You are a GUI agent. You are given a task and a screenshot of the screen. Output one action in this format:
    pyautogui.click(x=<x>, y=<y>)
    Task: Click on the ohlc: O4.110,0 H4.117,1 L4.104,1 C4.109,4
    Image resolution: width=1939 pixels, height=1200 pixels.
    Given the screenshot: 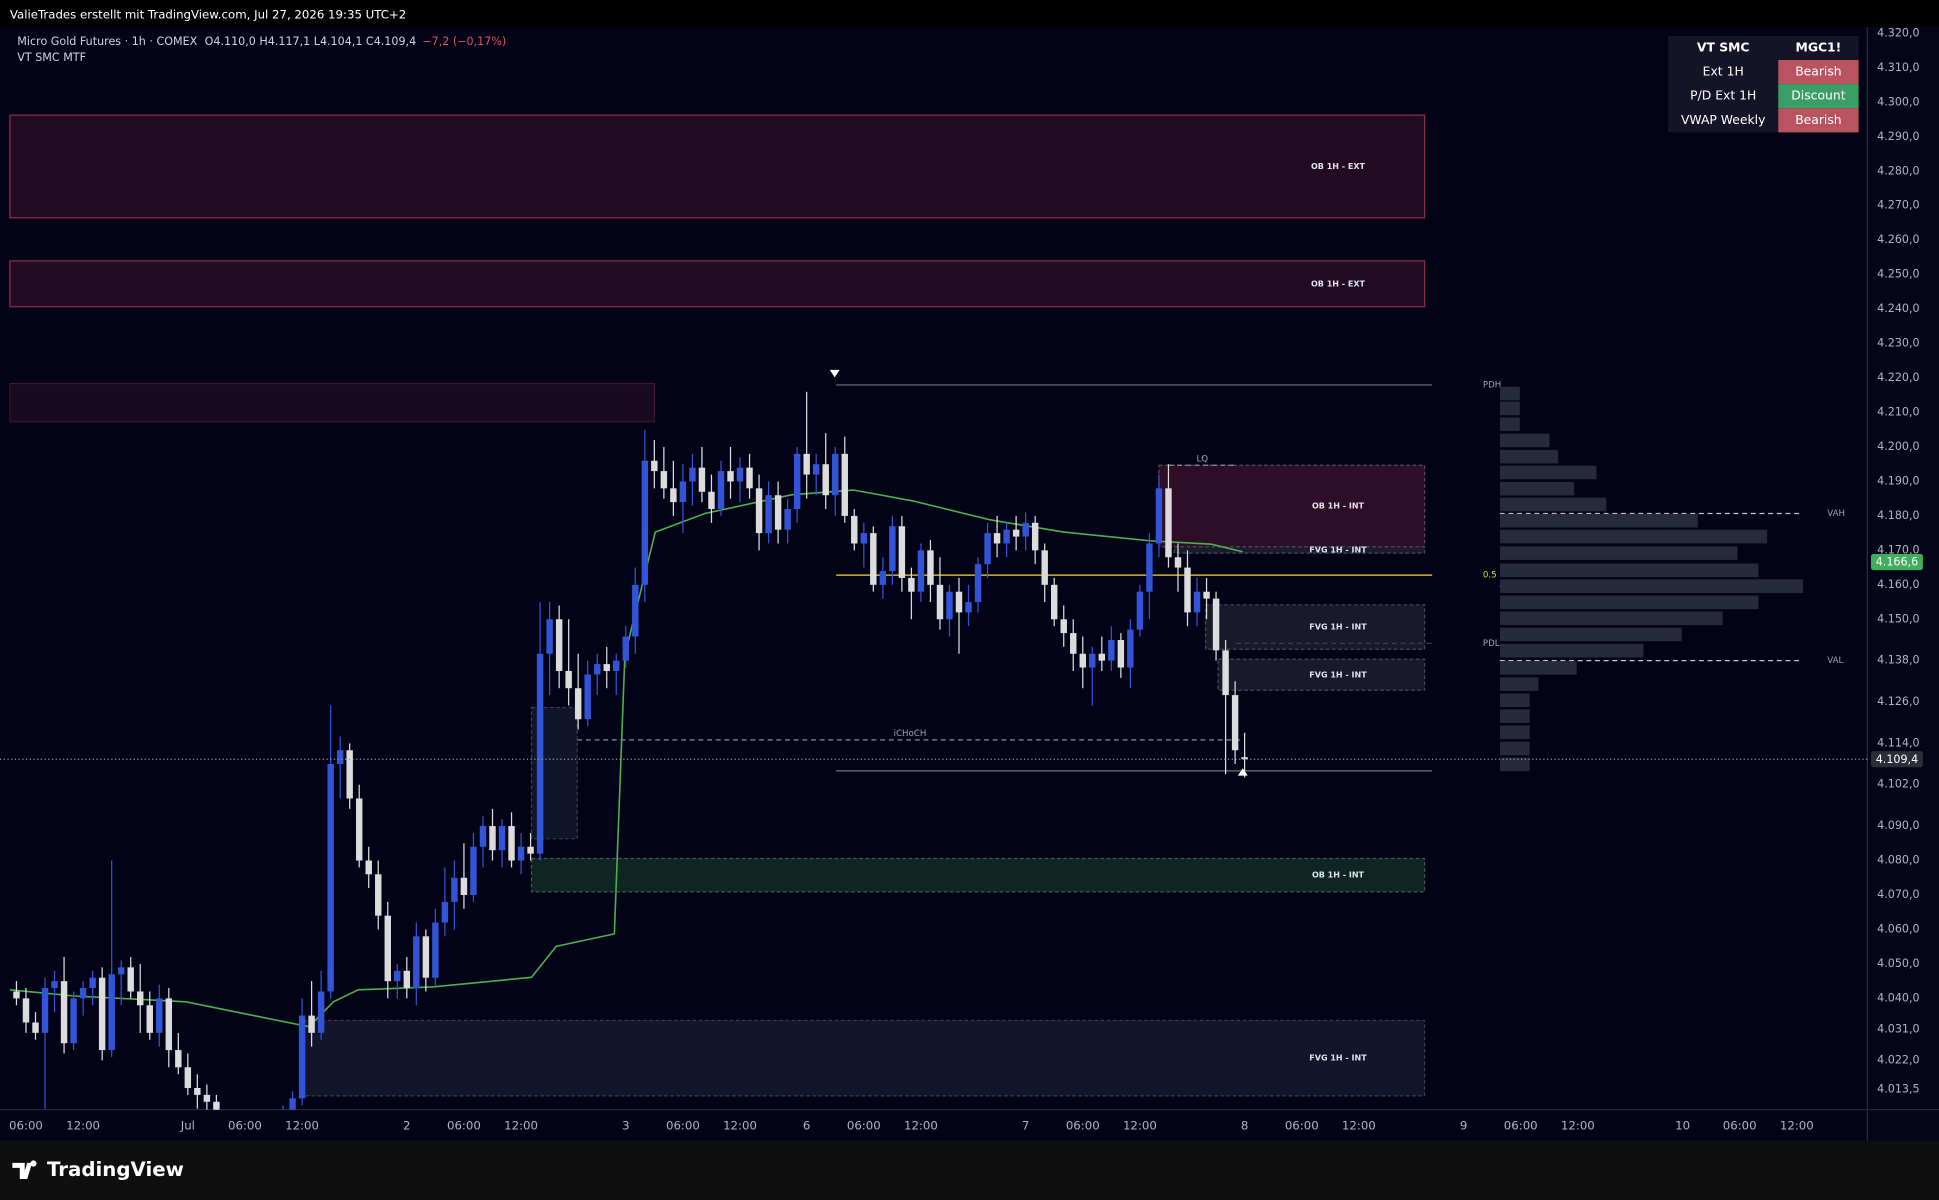 What is the action you would take?
    pyautogui.click(x=311, y=41)
    